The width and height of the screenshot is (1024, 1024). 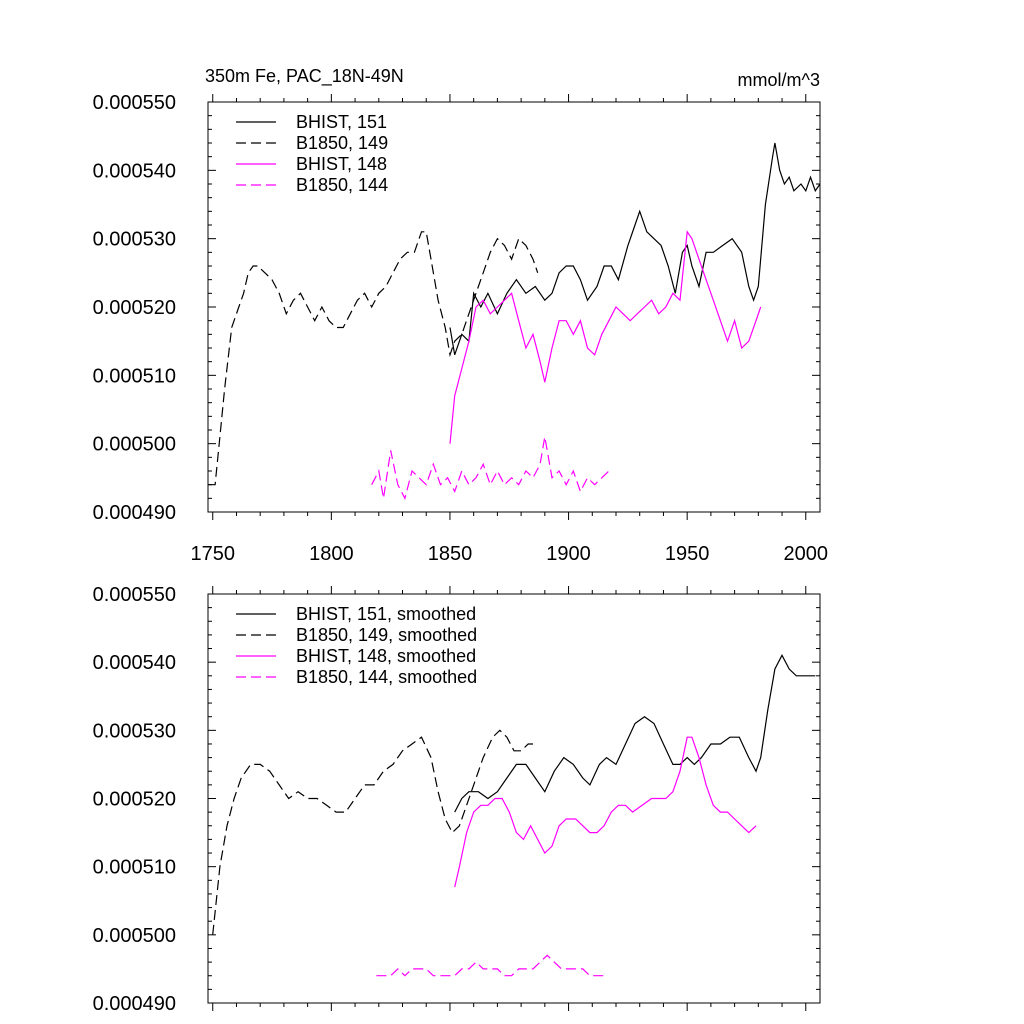 I want to click on legend-label: B1850, 144, smoothed, so click(x=386, y=677).